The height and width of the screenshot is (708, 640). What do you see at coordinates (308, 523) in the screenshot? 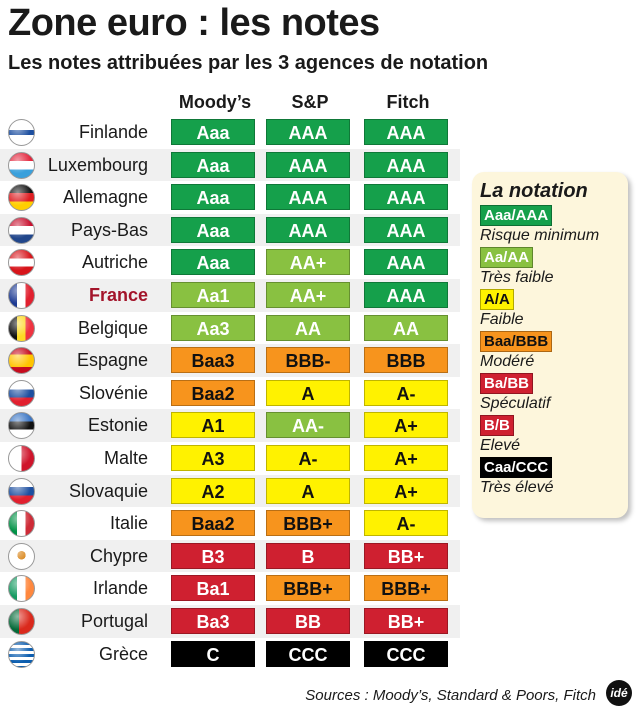
I see `rating-cell-sp: BBB+` at bounding box center [308, 523].